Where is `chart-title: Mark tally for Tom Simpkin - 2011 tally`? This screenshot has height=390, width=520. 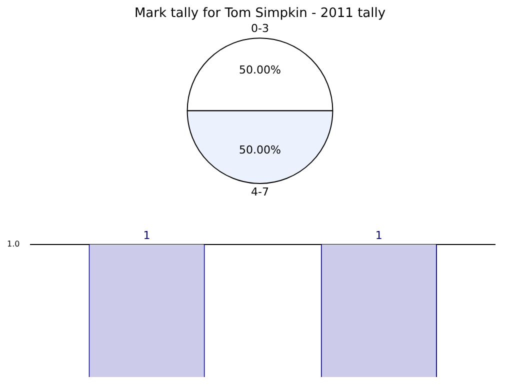 chart-title: Mark tally for Tom Simpkin - 2011 tally is located at coordinates (260, 14).